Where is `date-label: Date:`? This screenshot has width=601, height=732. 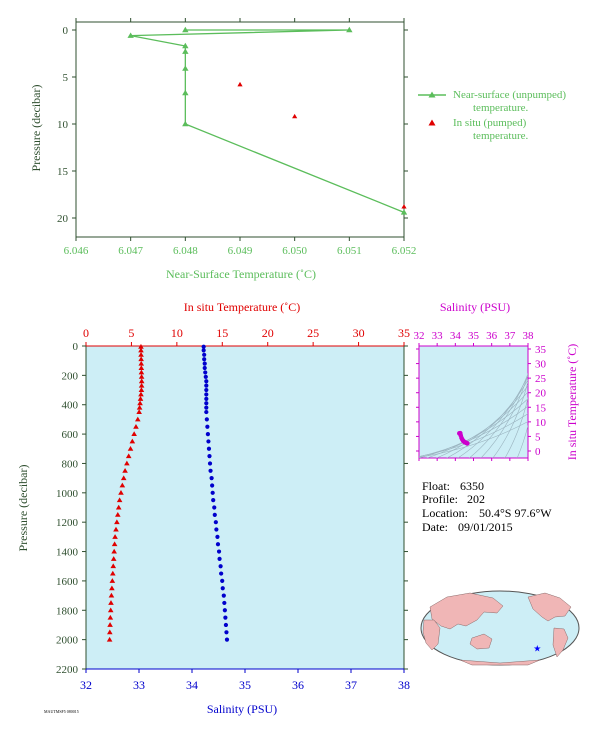 date-label: Date: is located at coordinates (435, 527).